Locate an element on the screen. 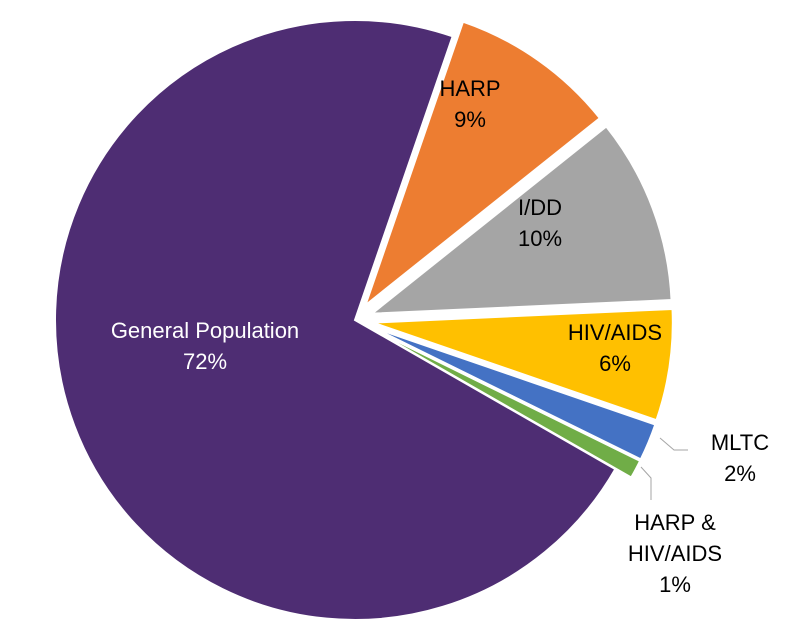 The width and height of the screenshot is (793, 630). label-i-dd: I/DD 10% is located at coordinates (540, 223).